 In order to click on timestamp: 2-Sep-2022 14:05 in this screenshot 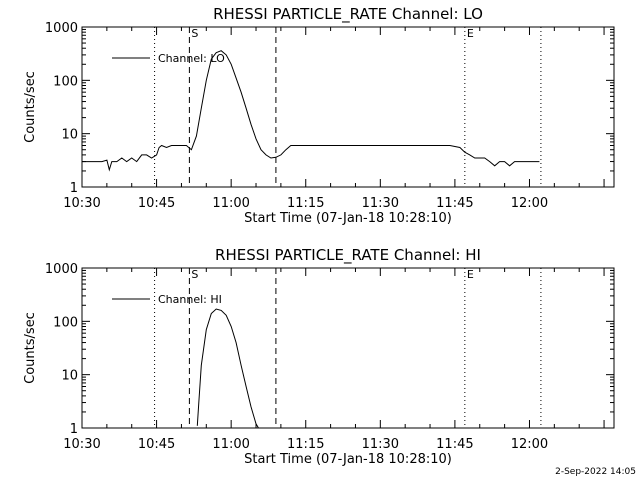, I will do `click(595, 472)`.